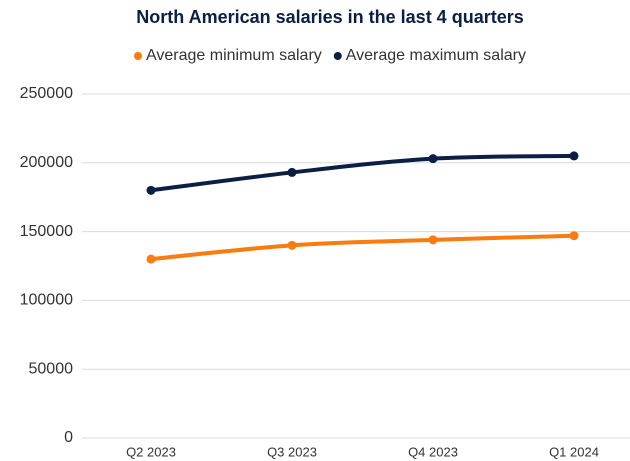 This screenshot has height=461, width=630. What do you see at coordinates (574, 451) in the screenshot?
I see `x-tick-label: Q1 2024` at bounding box center [574, 451].